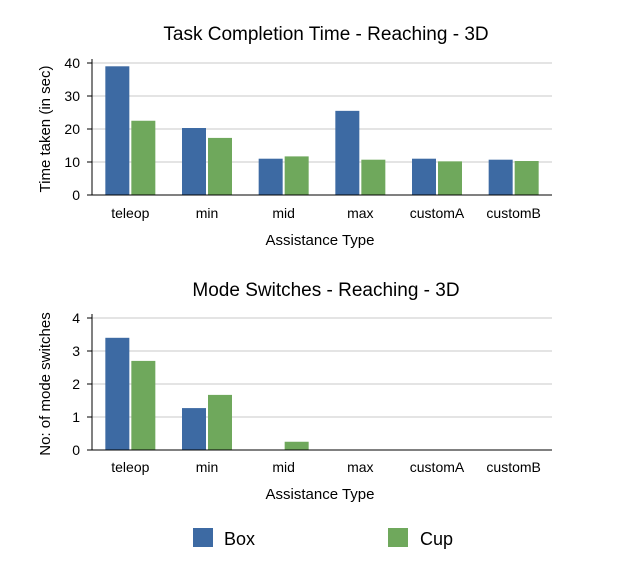  What do you see at coordinates (526, 178) in the screenshot?
I see `bar-cup-customb` at bounding box center [526, 178].